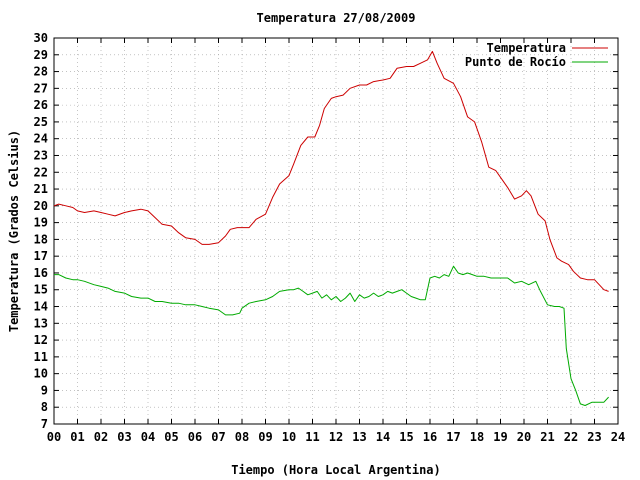  Describe the element at coordinates (41, 323) in the screenshot. I see `y-tick-label: 13` at that location.